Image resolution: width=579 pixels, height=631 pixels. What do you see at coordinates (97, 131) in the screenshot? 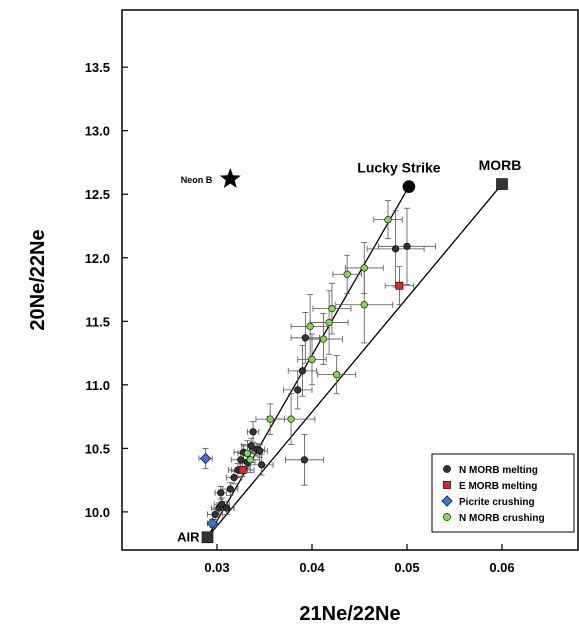
I see `y-tick-label: 13.0` at bounding box center [97, 131].